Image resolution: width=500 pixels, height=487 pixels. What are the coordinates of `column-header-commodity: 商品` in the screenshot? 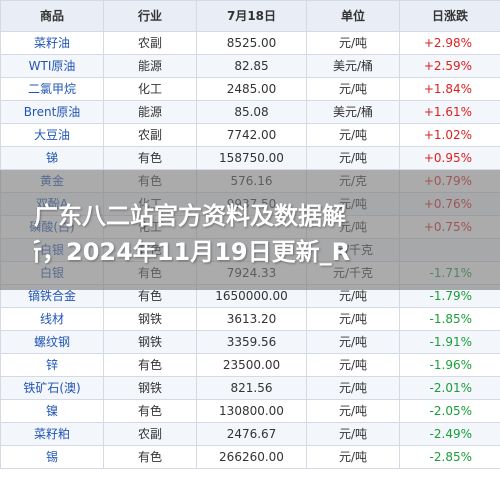 It's located at (52, 16).